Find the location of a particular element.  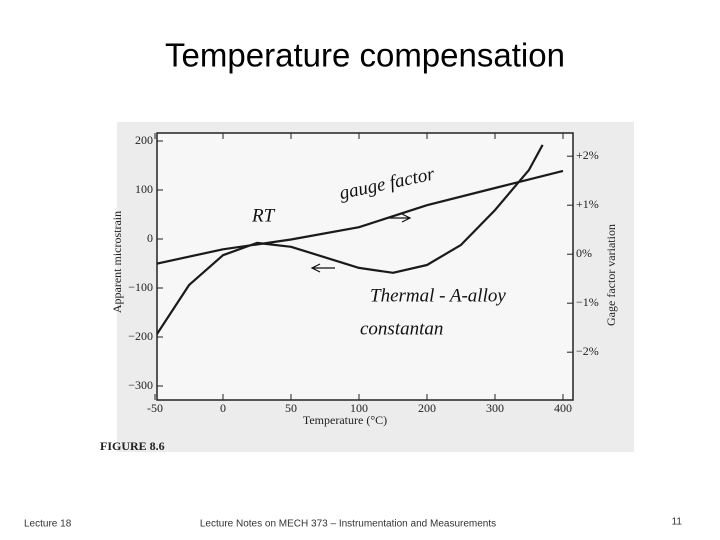

y2-tick-label: −1% is located at coordinates (587, 302).